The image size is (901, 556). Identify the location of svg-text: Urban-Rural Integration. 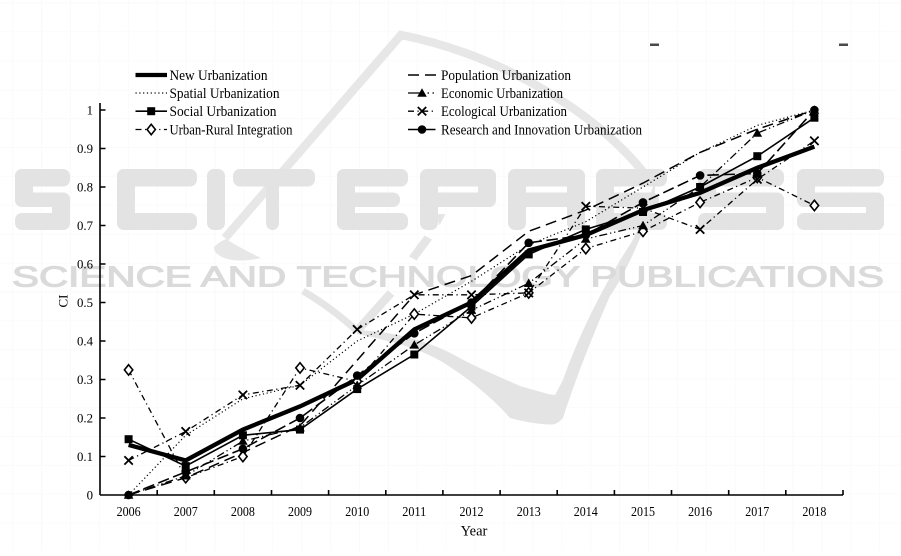
(231, 130).